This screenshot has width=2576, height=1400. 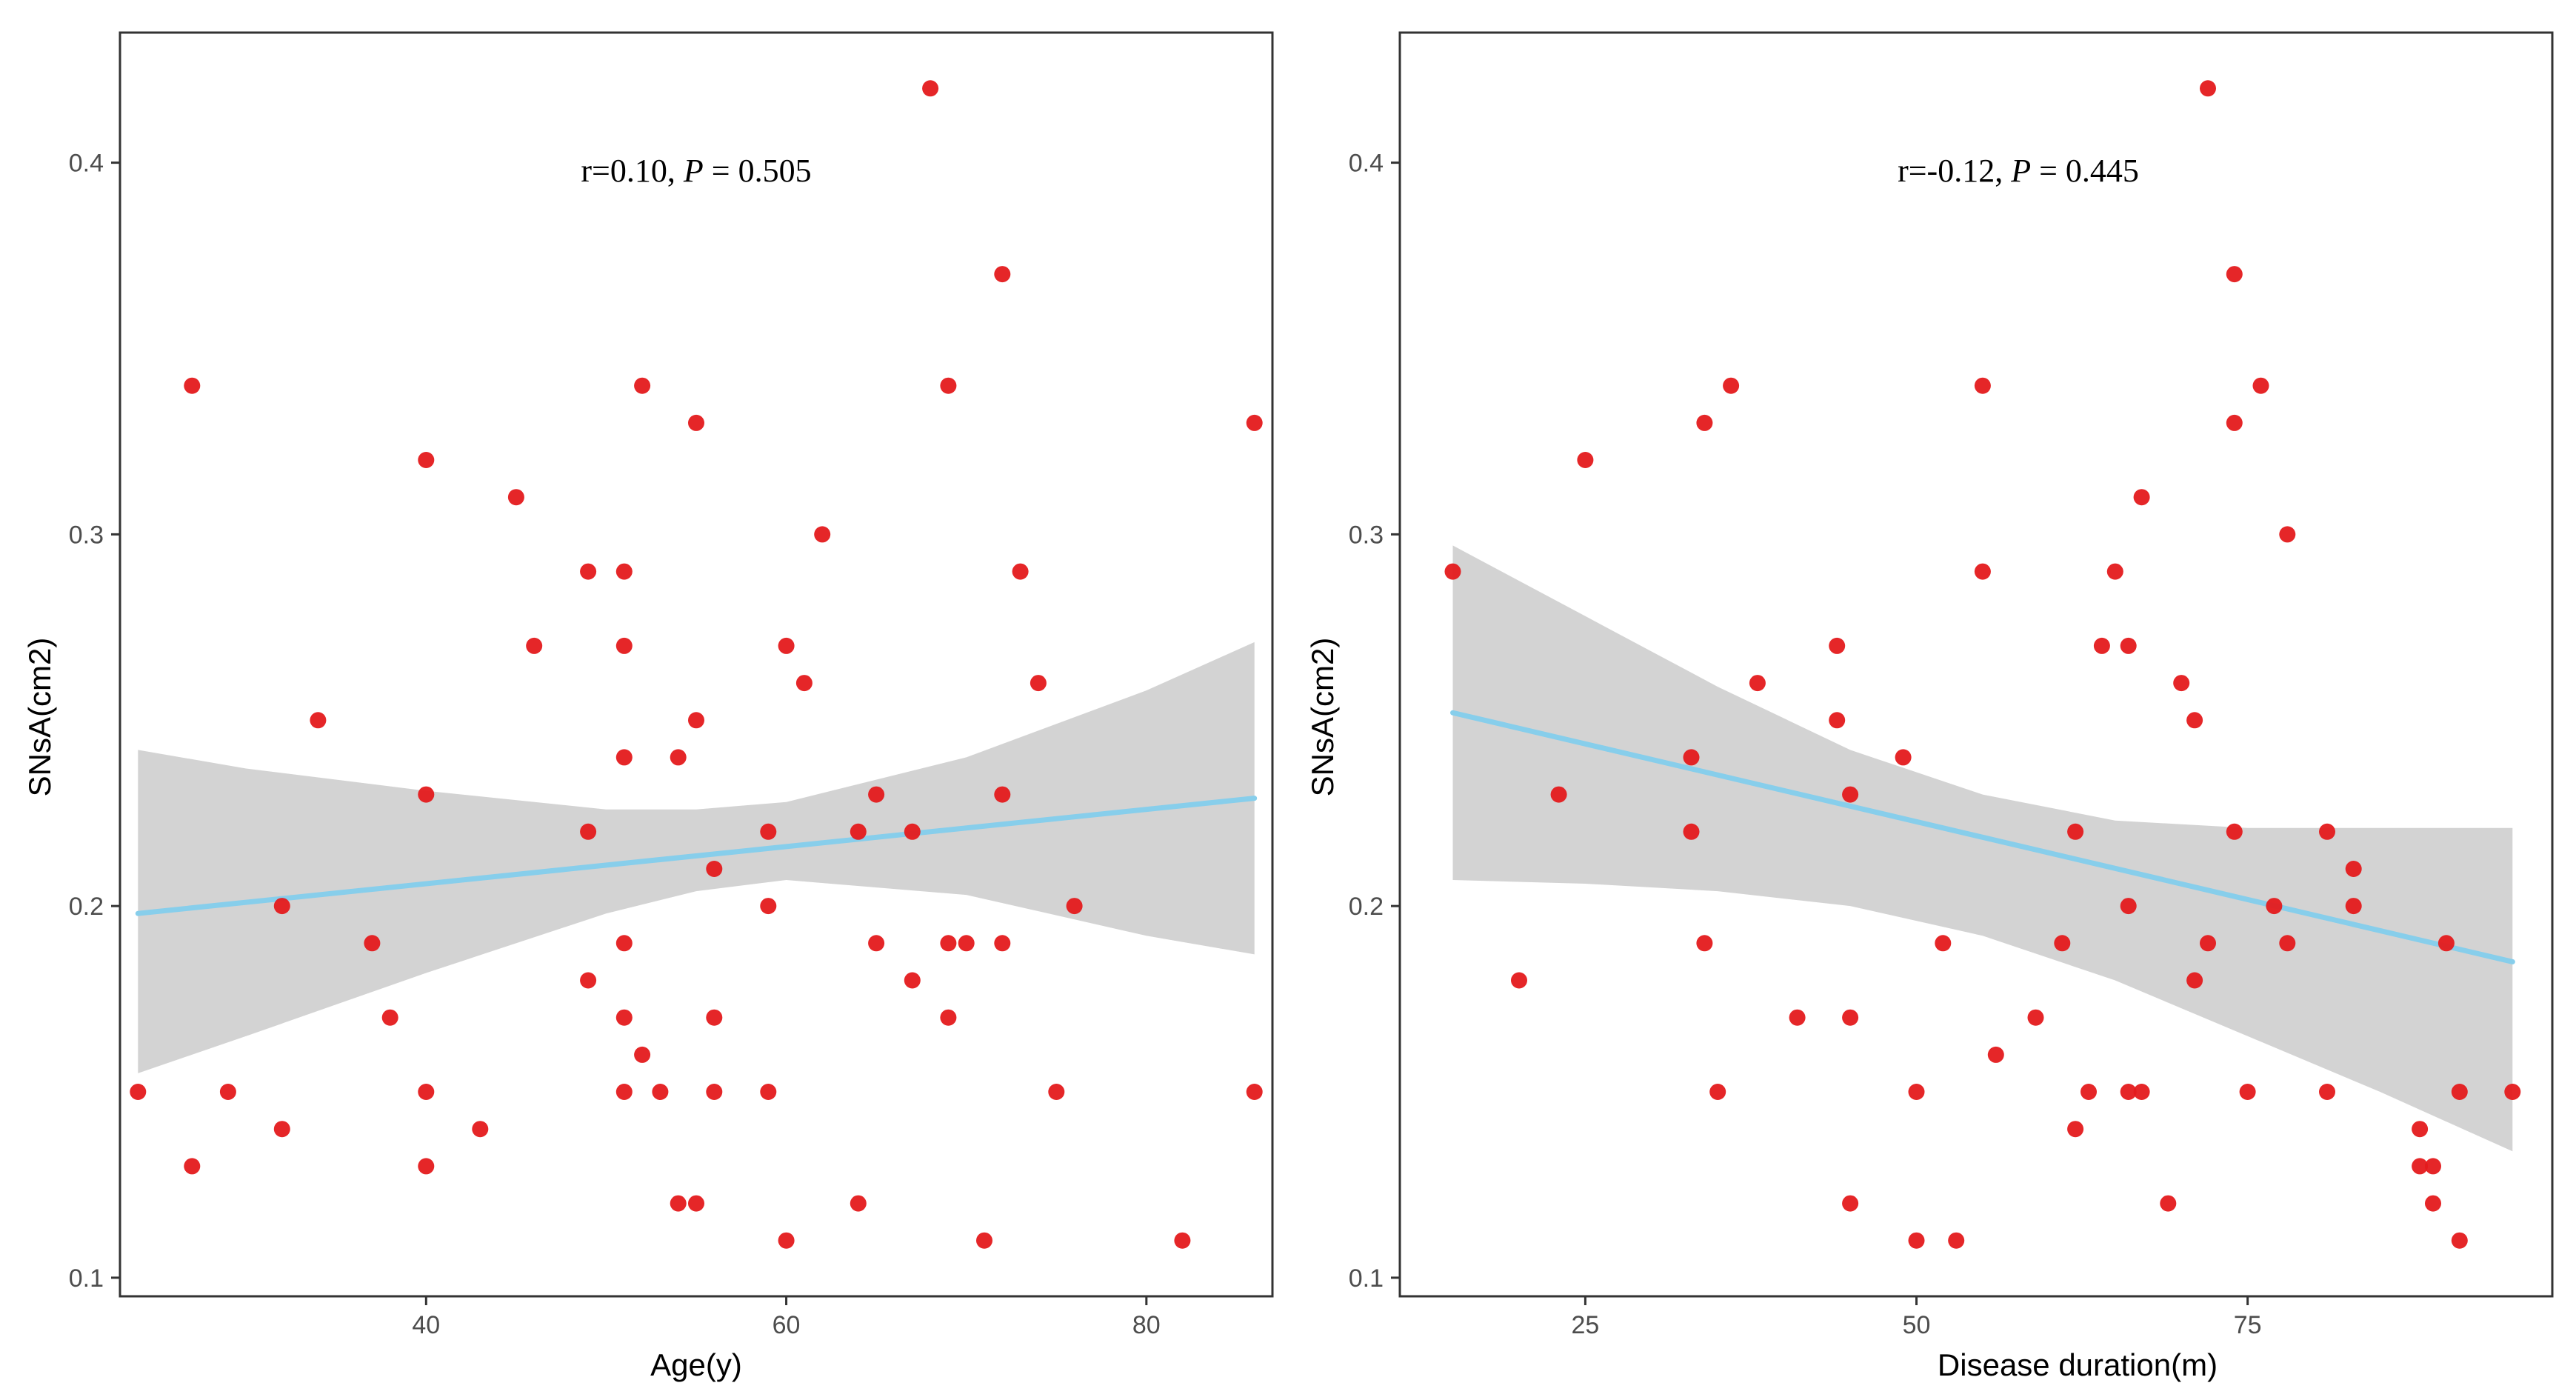 What do you see at coordinates (696, 1364) in the screenshot?
I see `x-axis-title: Age(y)` at bounding box center [696, 1364].